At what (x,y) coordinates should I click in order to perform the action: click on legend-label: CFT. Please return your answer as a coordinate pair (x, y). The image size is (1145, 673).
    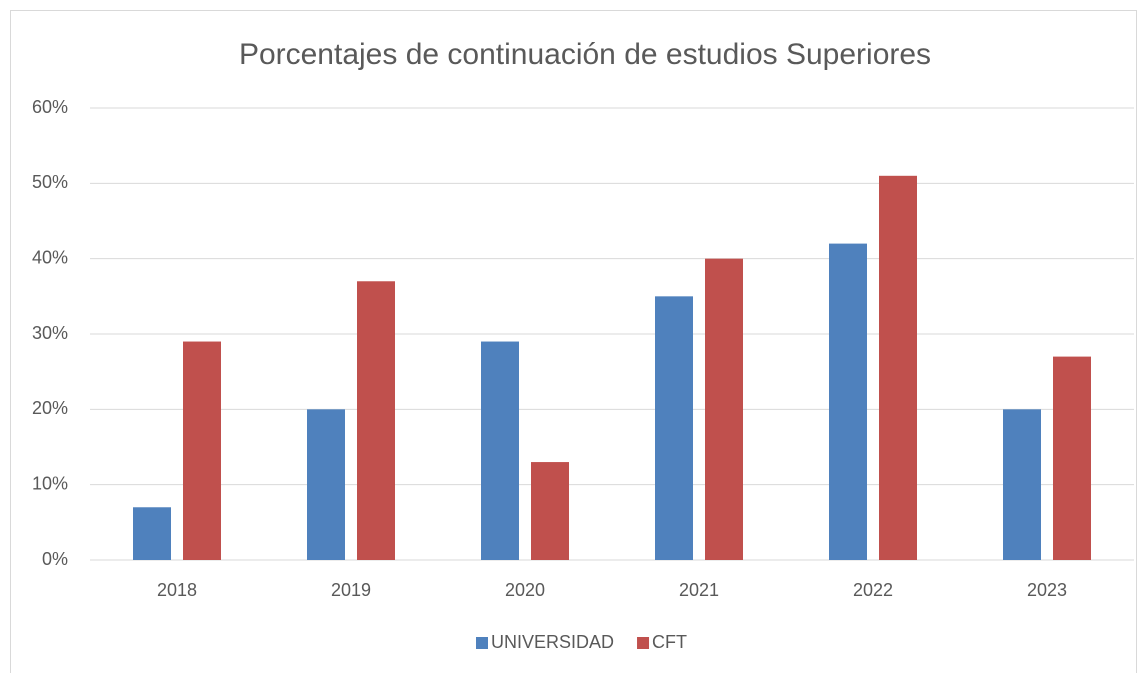
    Looking at the image, I should click on (669, 642).